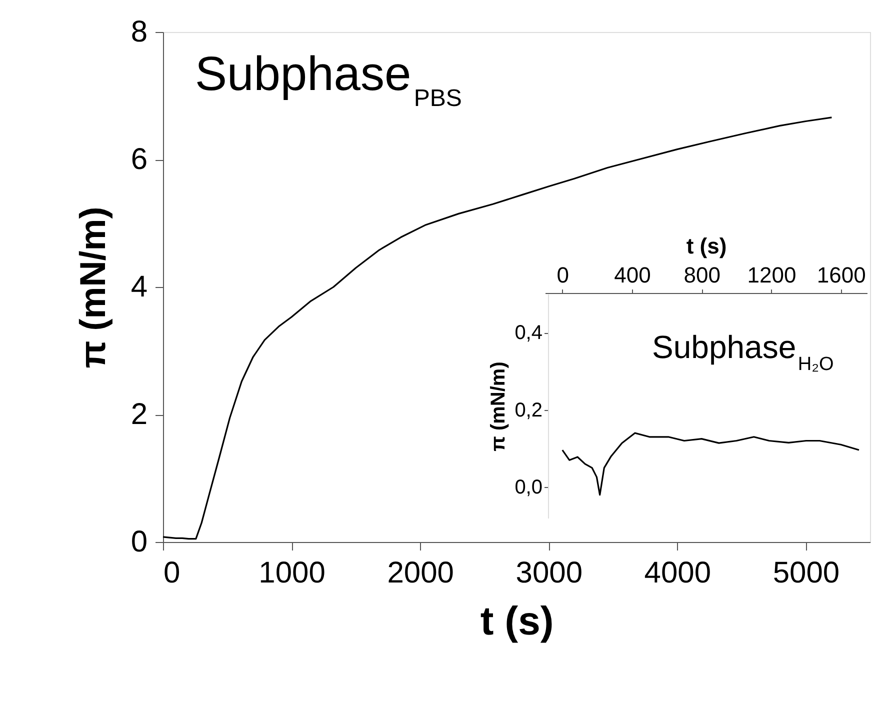 The width and height of the screenshot is (880, 702). What do you see at coordinates (549, 573) in the screenshot?
I see `x-tick-label: 3000` at bounding box center [549, 573].